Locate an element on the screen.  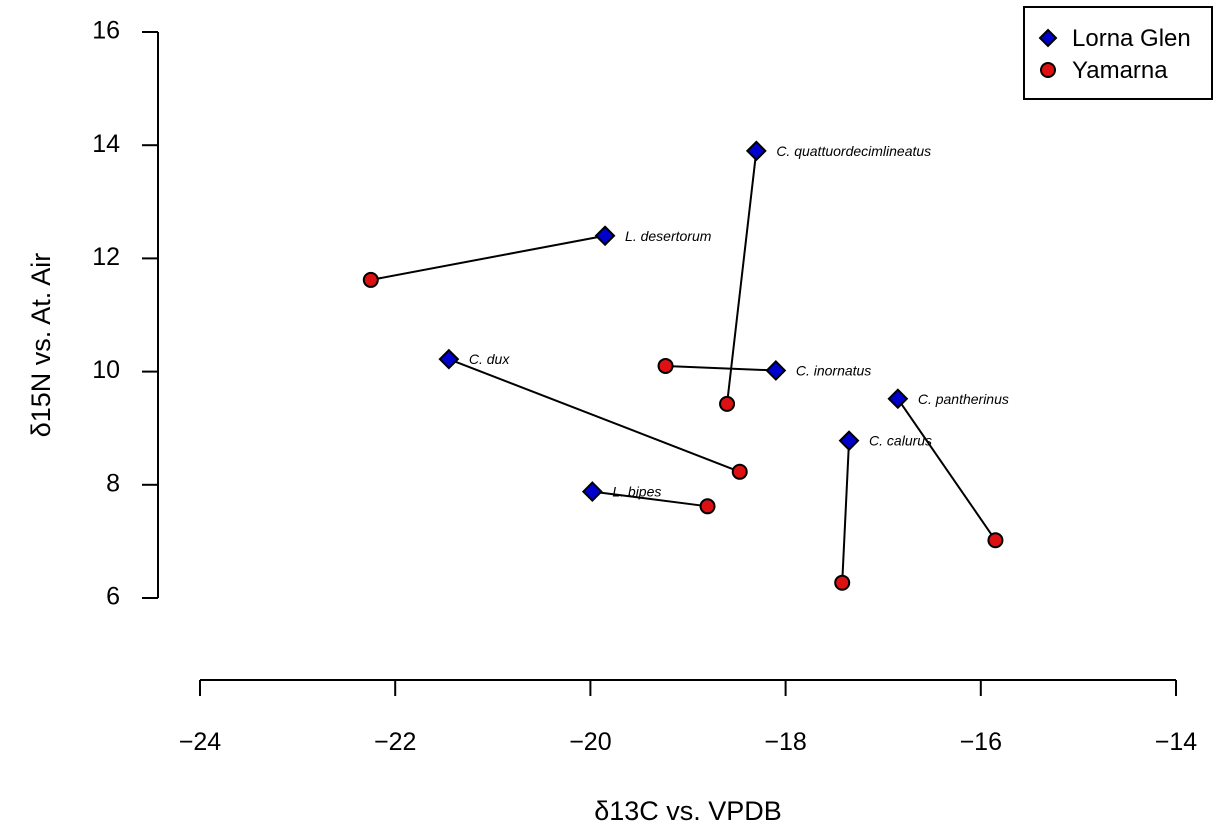
y-tick-label: 12 is located at coordinates (106, 257).